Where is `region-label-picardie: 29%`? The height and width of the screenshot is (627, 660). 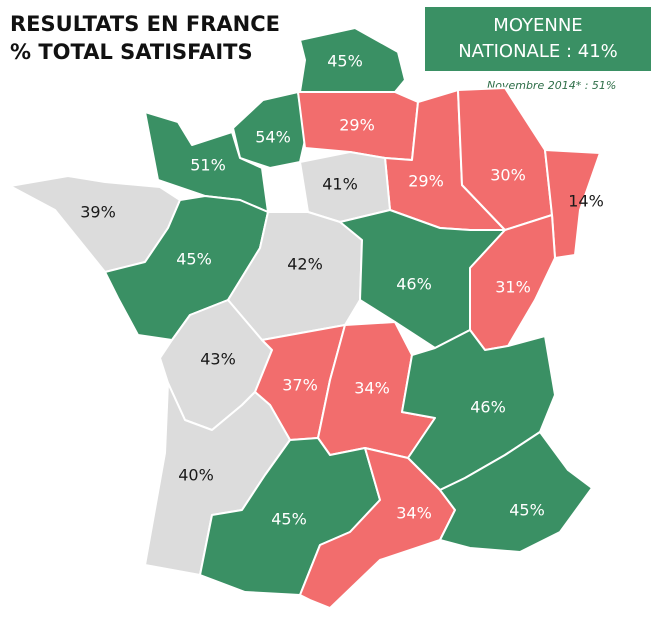
region-label-picardie: 29% is located at coordinates (357, 125).